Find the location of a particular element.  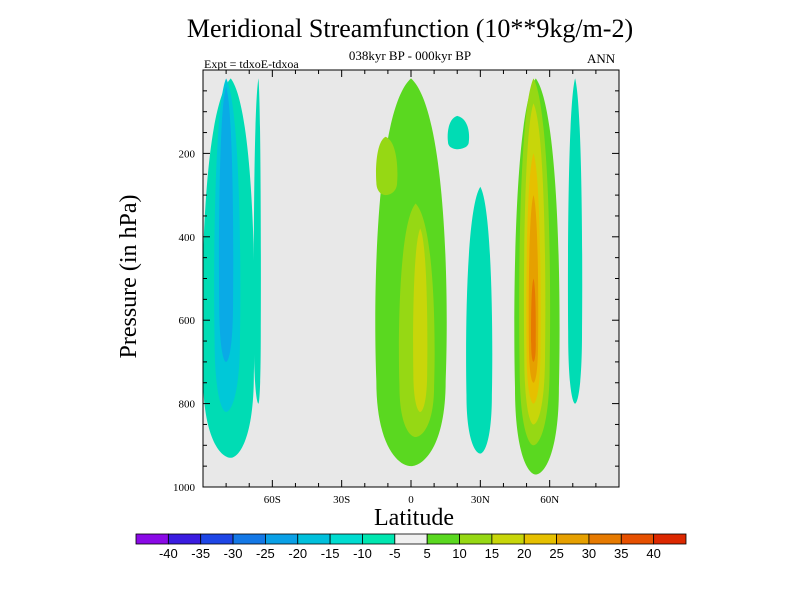

contour-equatorial-15-core is located at coordinates (420, 320).